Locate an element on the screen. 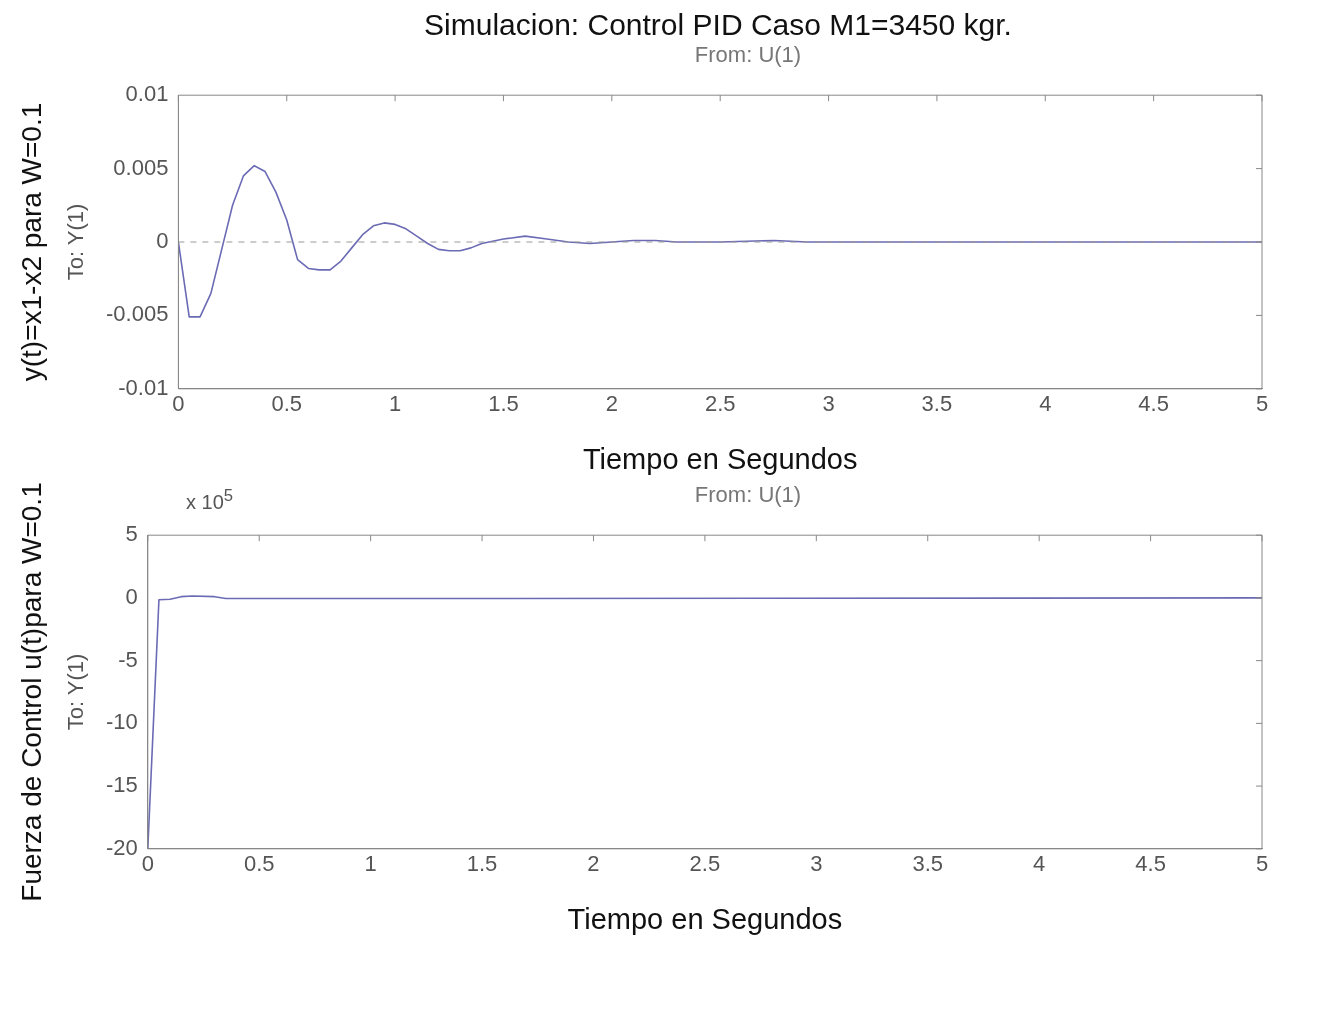  text: x 10$^{5}$ is located at coordinates (210, 500).